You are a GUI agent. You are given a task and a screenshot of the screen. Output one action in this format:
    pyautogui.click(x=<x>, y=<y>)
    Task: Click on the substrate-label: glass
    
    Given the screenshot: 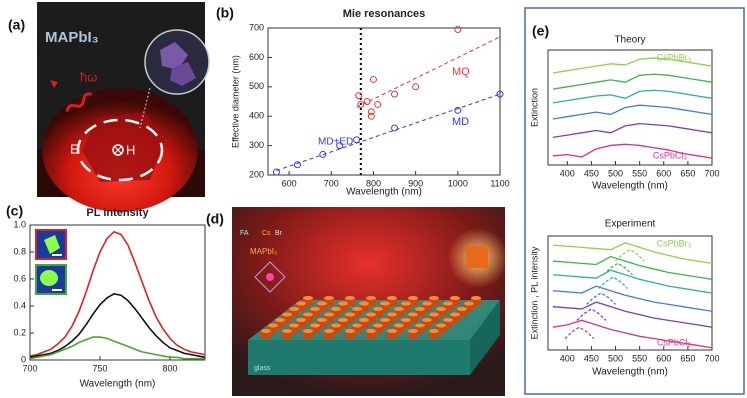 What is the action you would take?
    pyautogui.click(x=262, y=368)
    